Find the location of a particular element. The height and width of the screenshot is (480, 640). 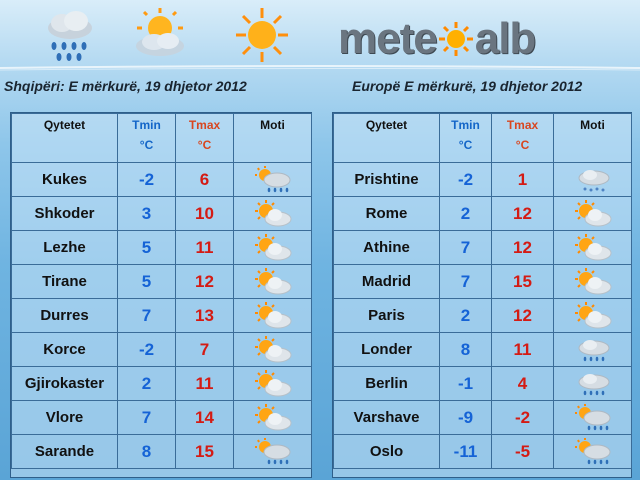

table-row: Athine 7 12 is located at coordinates (482, 247).